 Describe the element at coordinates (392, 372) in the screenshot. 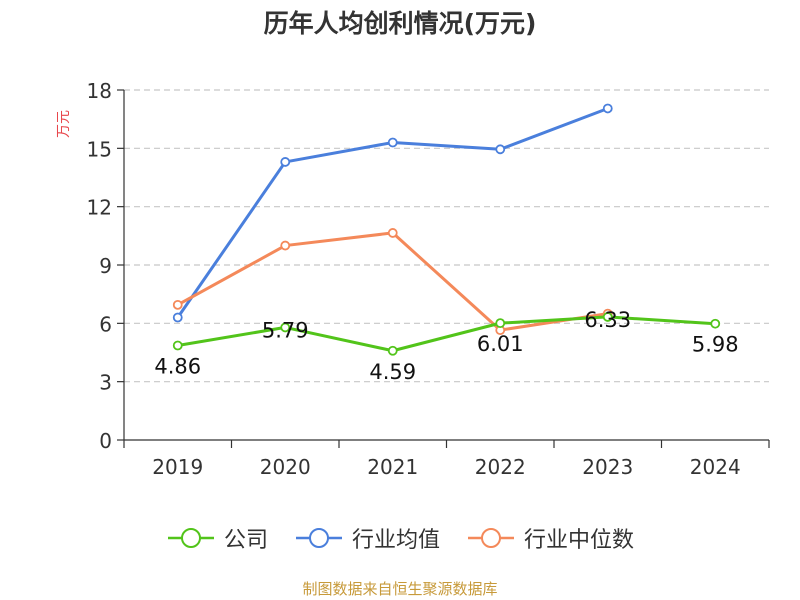

I see `data-label: 4.59` at that location.